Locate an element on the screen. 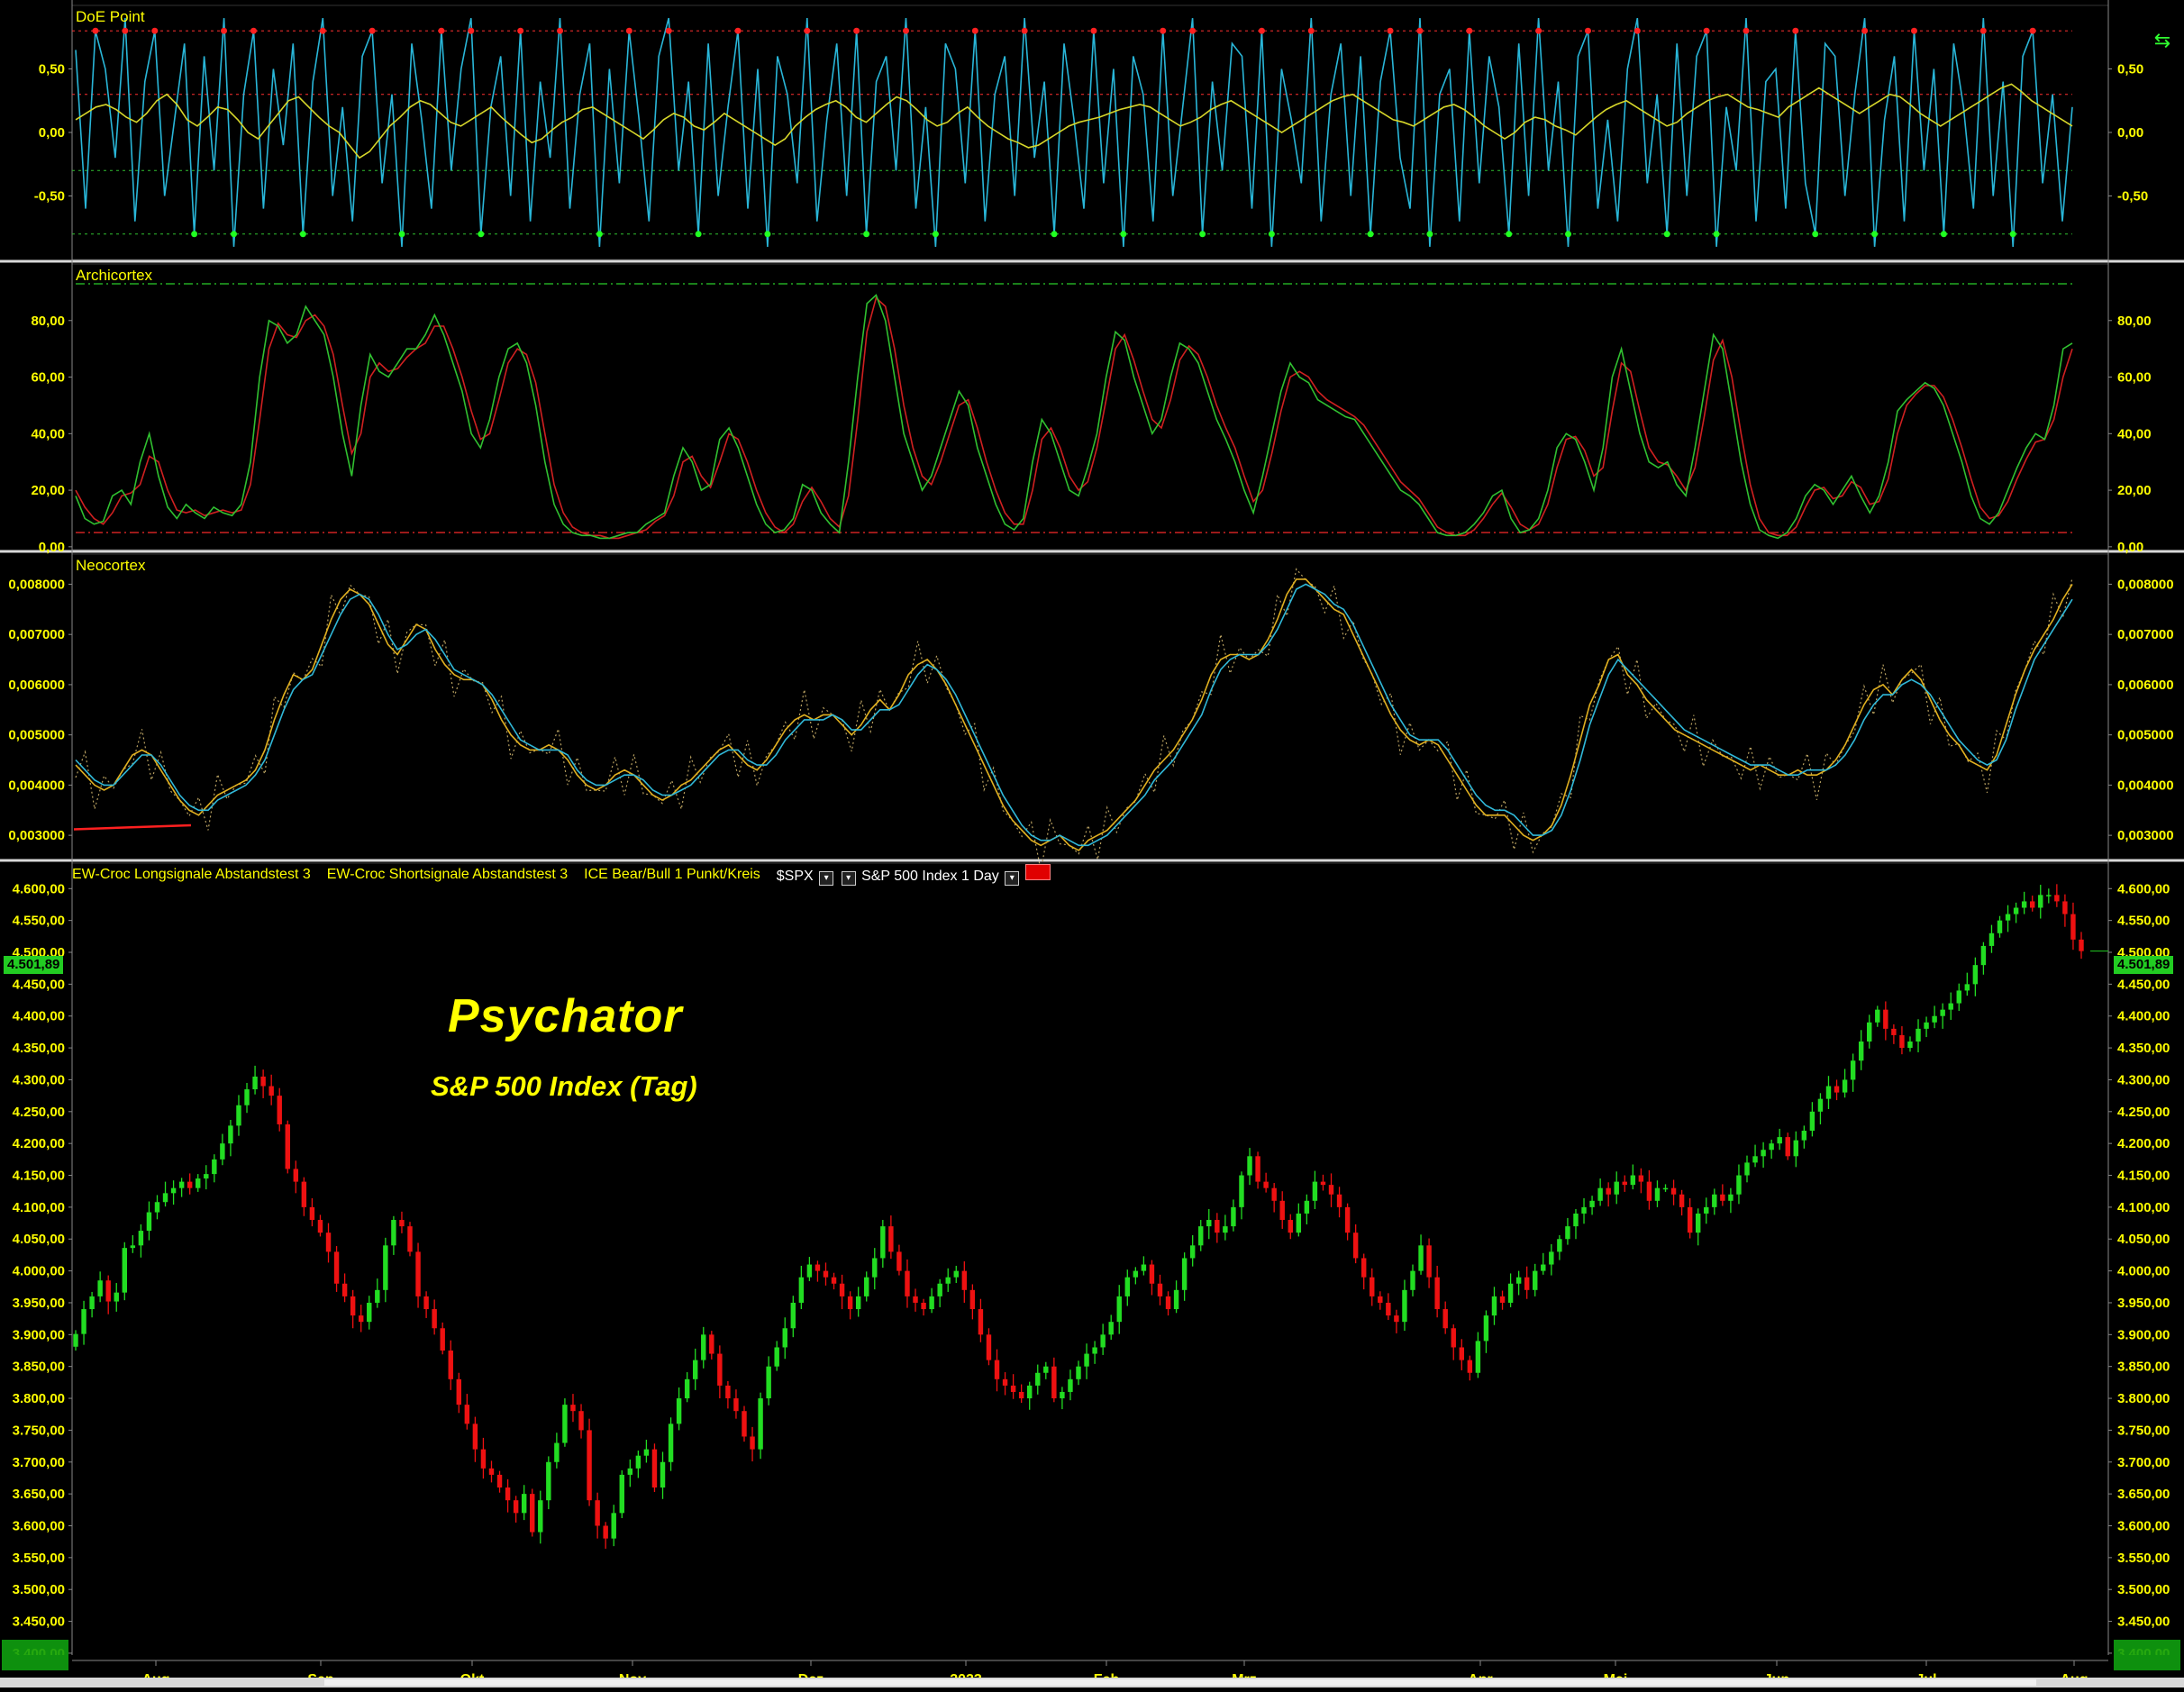 This screenshot has height=1692, width=2184. y-tick-right-archi: 40,00 is located at coordinates (2134, 434).